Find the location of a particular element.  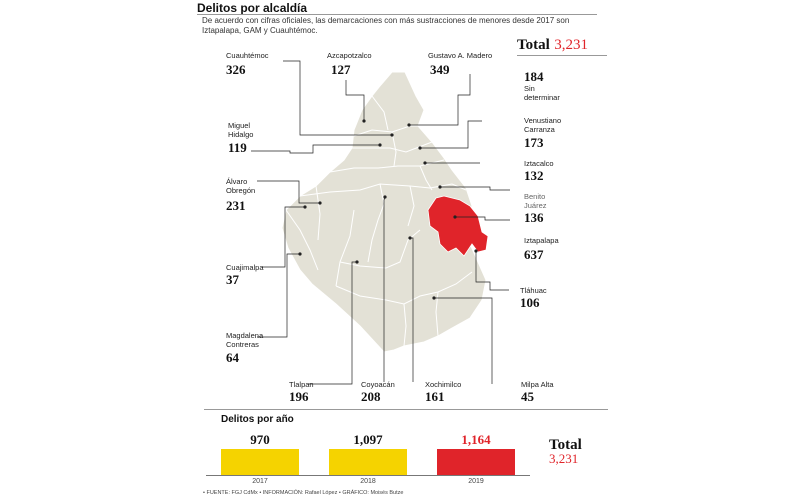

year-total: Total 3,231 is located at coordinates (565, 452).